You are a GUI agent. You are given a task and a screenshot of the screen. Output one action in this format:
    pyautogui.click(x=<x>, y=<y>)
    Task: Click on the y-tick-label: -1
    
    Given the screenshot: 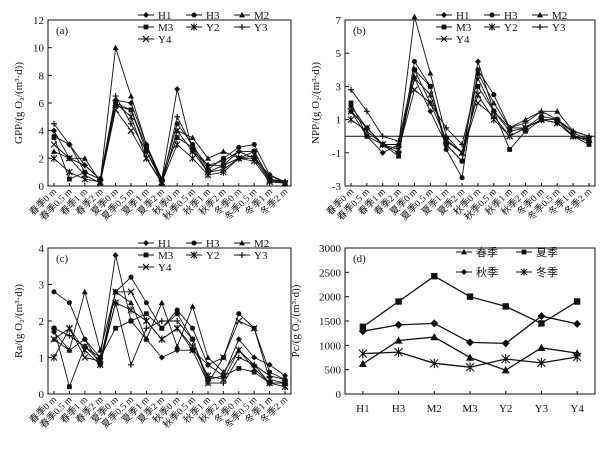 What is the action you would take?
    pyautogui.click(x=336, y=154)
    